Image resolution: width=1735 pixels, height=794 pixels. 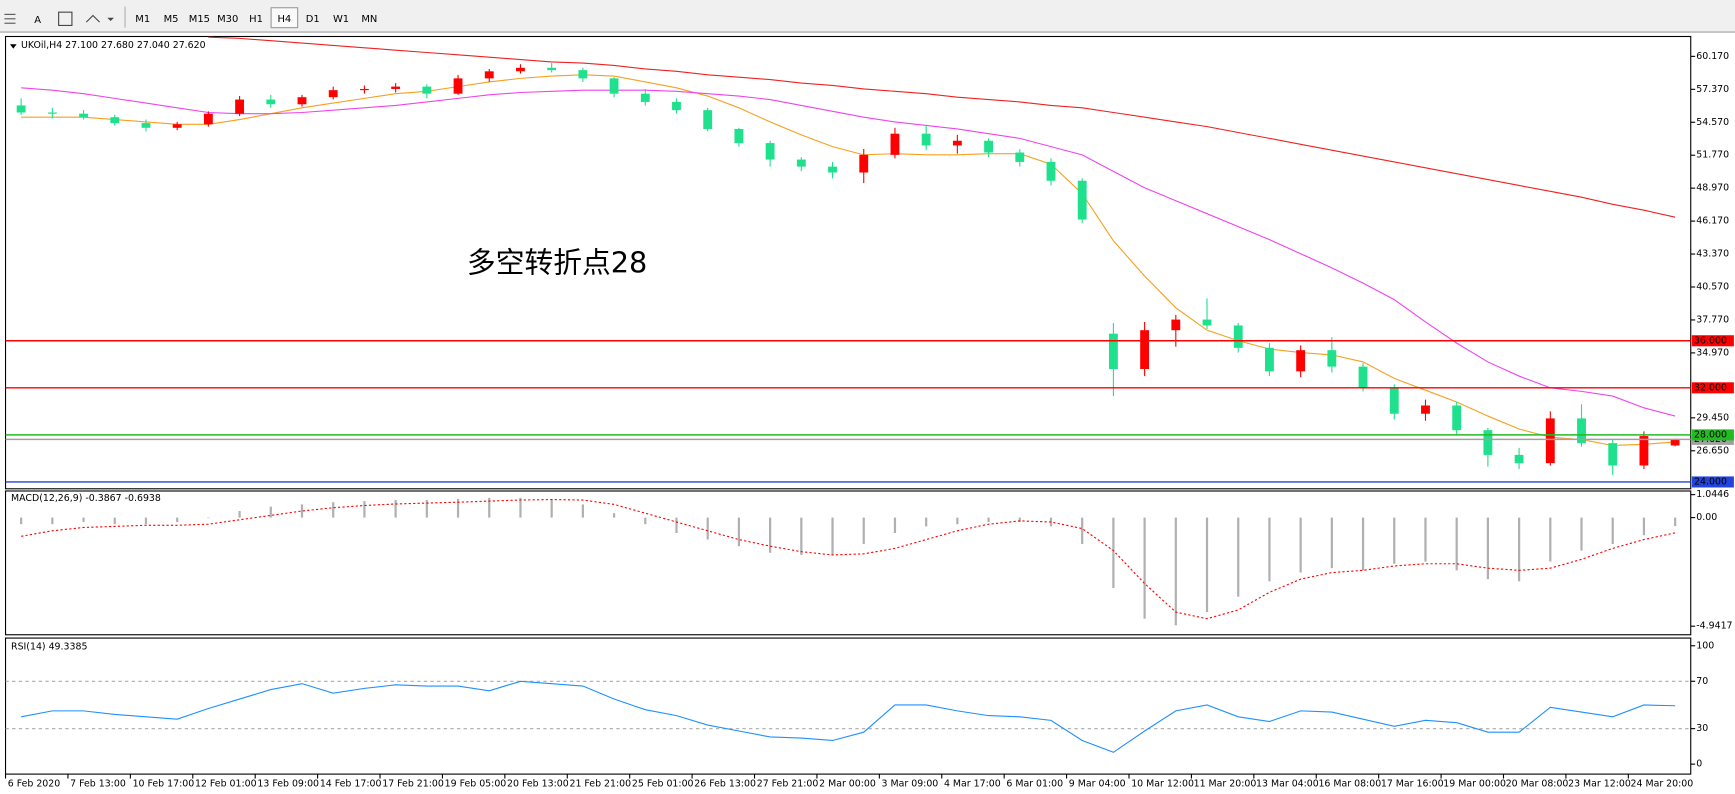 What do you see at coordinates (313, 19) in the screenshot?
I see `timeframe-button: D1` at bounding box center [313, 19].